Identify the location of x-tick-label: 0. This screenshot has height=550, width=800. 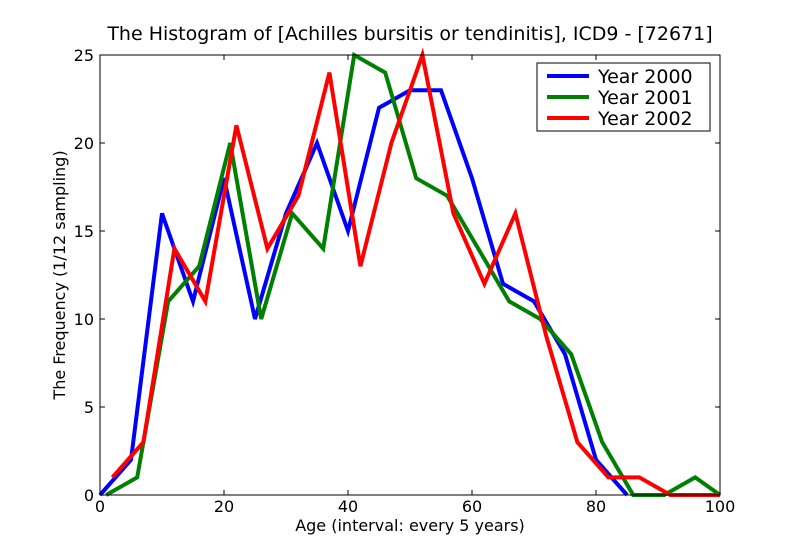
(100, 506).